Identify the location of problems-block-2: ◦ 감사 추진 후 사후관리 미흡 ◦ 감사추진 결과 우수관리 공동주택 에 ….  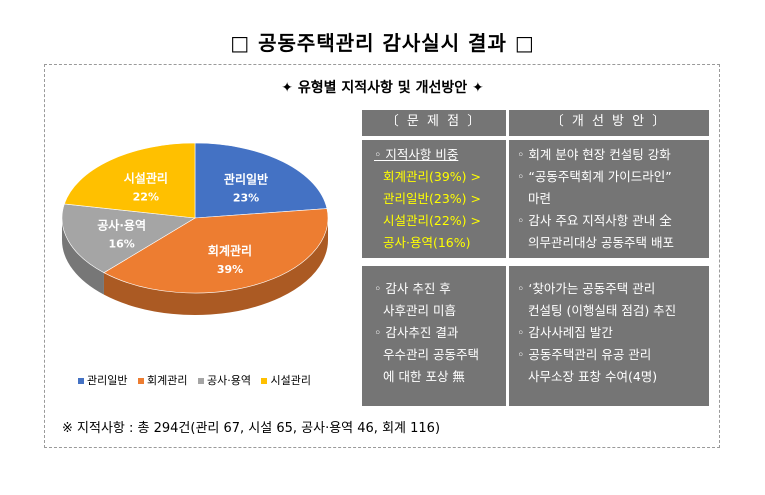
(434, 336).